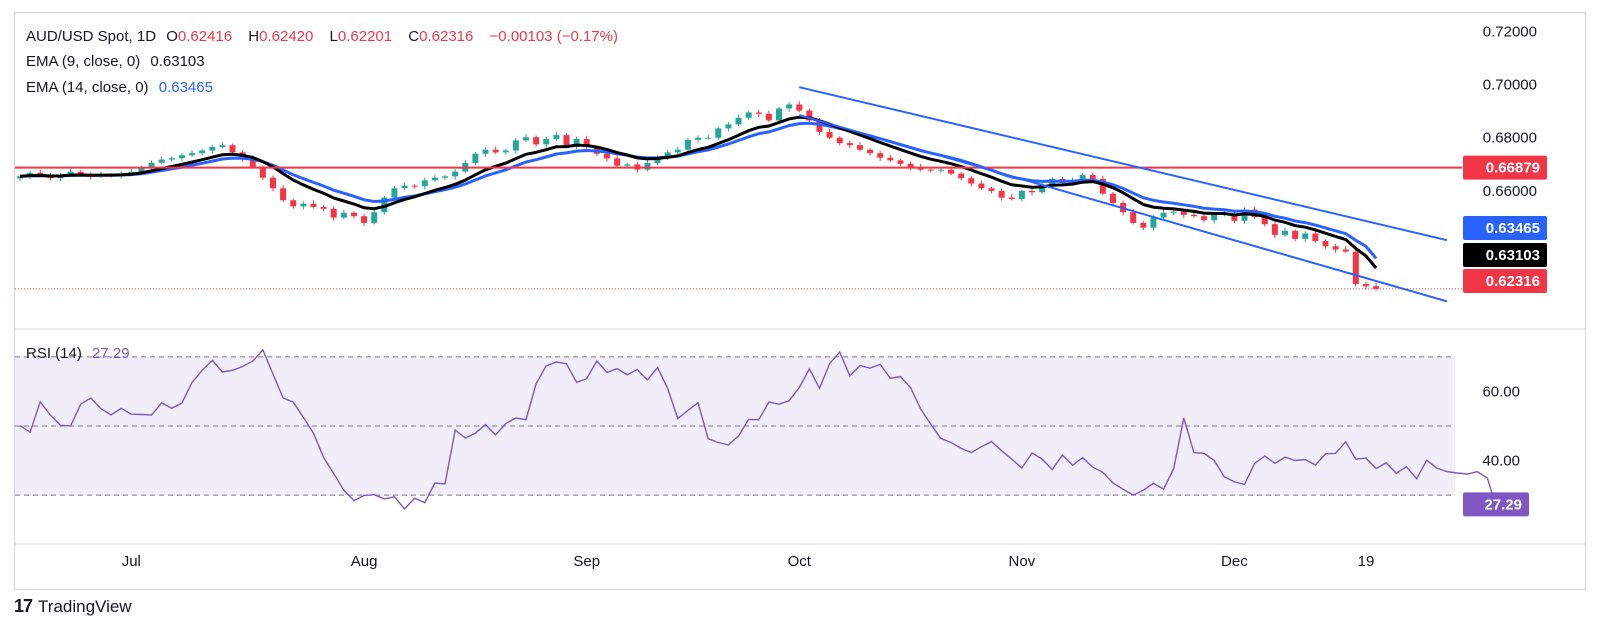 The image size is (1601, 644). I want to click on ema9-price-label-bg, so click(1505, 255).